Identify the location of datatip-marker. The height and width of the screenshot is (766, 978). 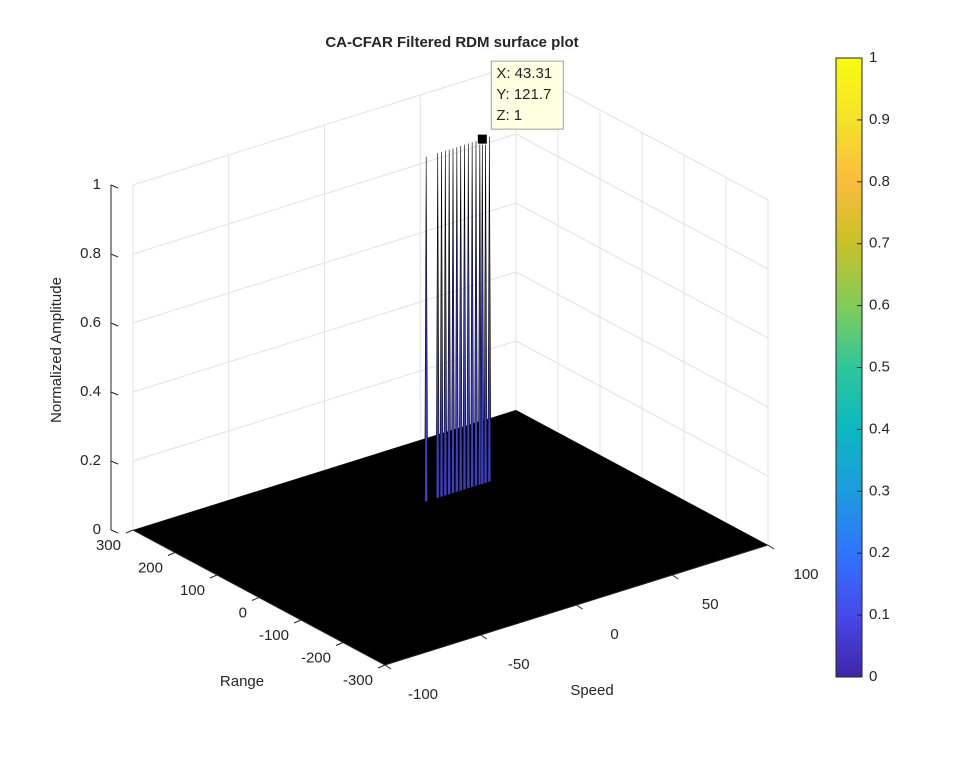
(482, 139).